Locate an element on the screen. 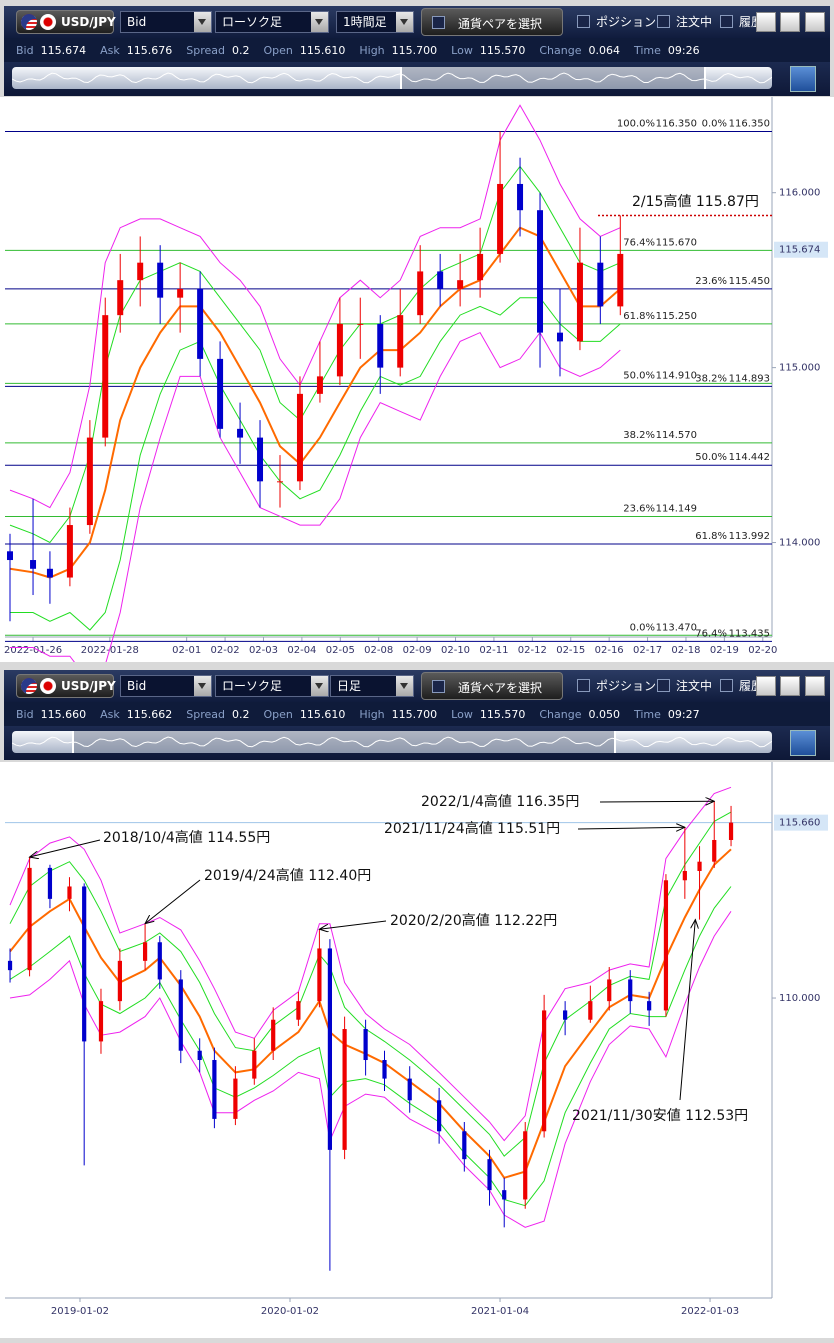  x-tick-label: 02-11 is located at coordinates (493, 650).